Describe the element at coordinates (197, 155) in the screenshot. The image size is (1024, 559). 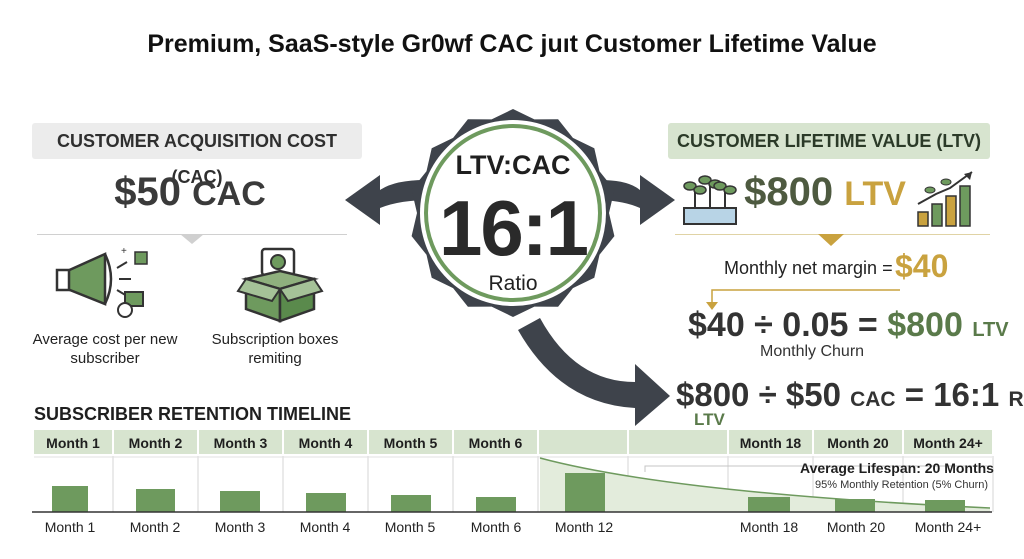
I see `cac-header: CUSTOMER ACQUISITION COST (CAC)` at that location.